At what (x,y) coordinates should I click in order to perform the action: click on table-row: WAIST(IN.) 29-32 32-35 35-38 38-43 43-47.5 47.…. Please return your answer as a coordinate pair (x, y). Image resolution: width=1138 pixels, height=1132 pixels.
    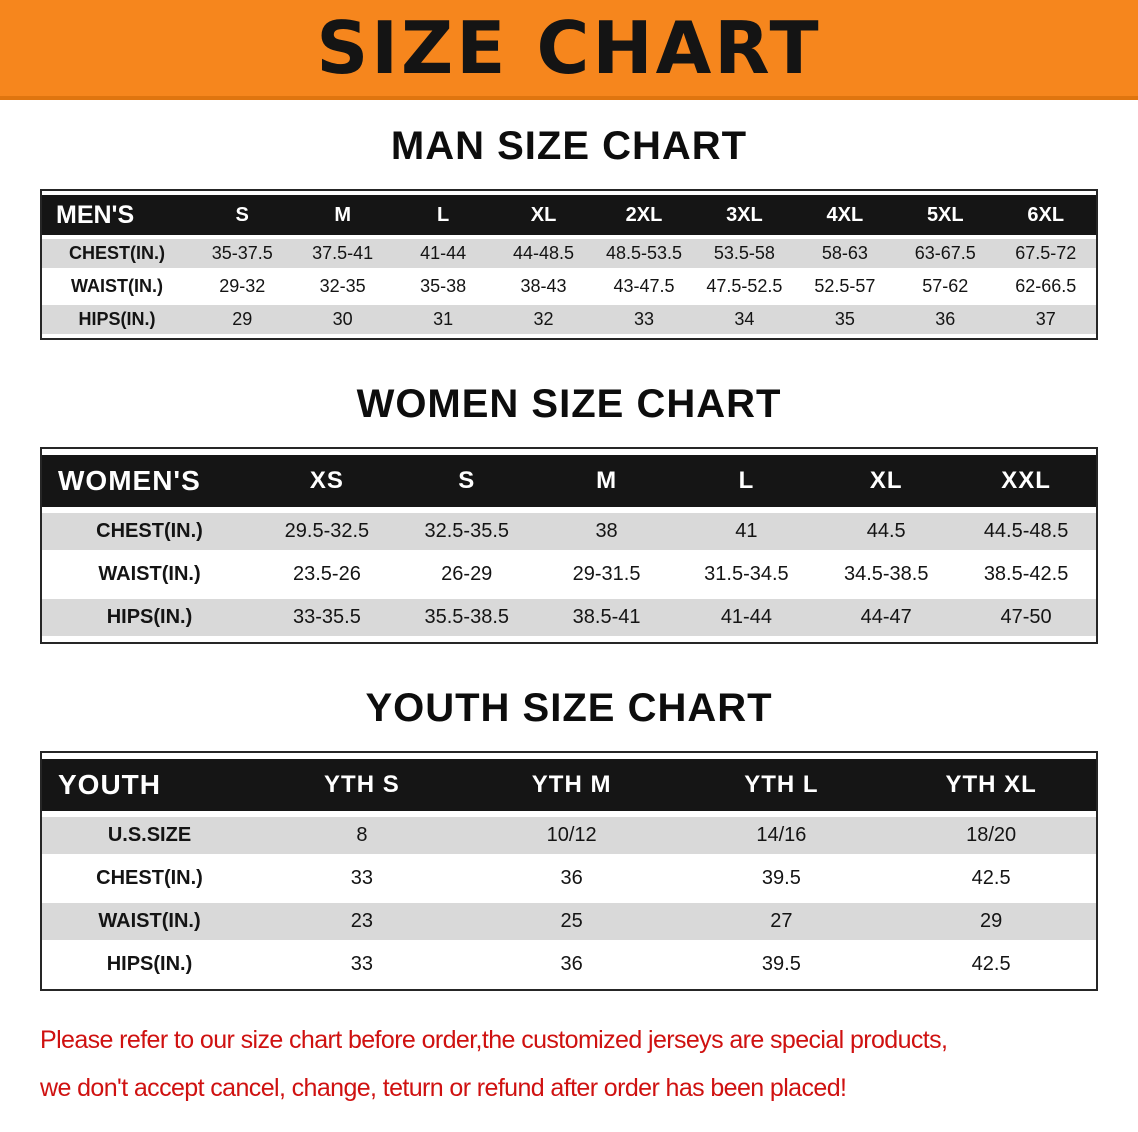
    Looking at the image, I should click on (569, 286).